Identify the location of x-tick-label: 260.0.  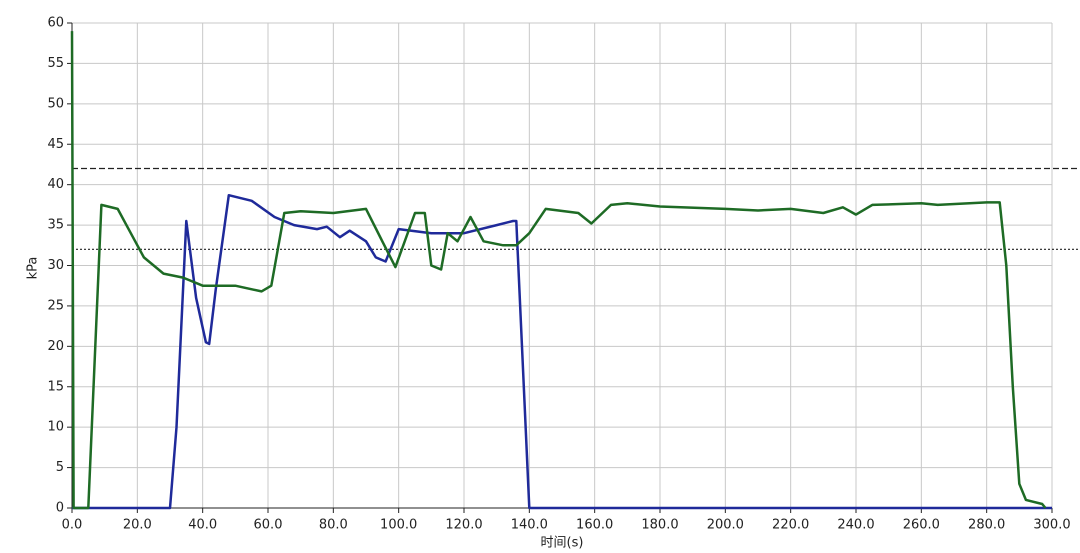
(921, 525).